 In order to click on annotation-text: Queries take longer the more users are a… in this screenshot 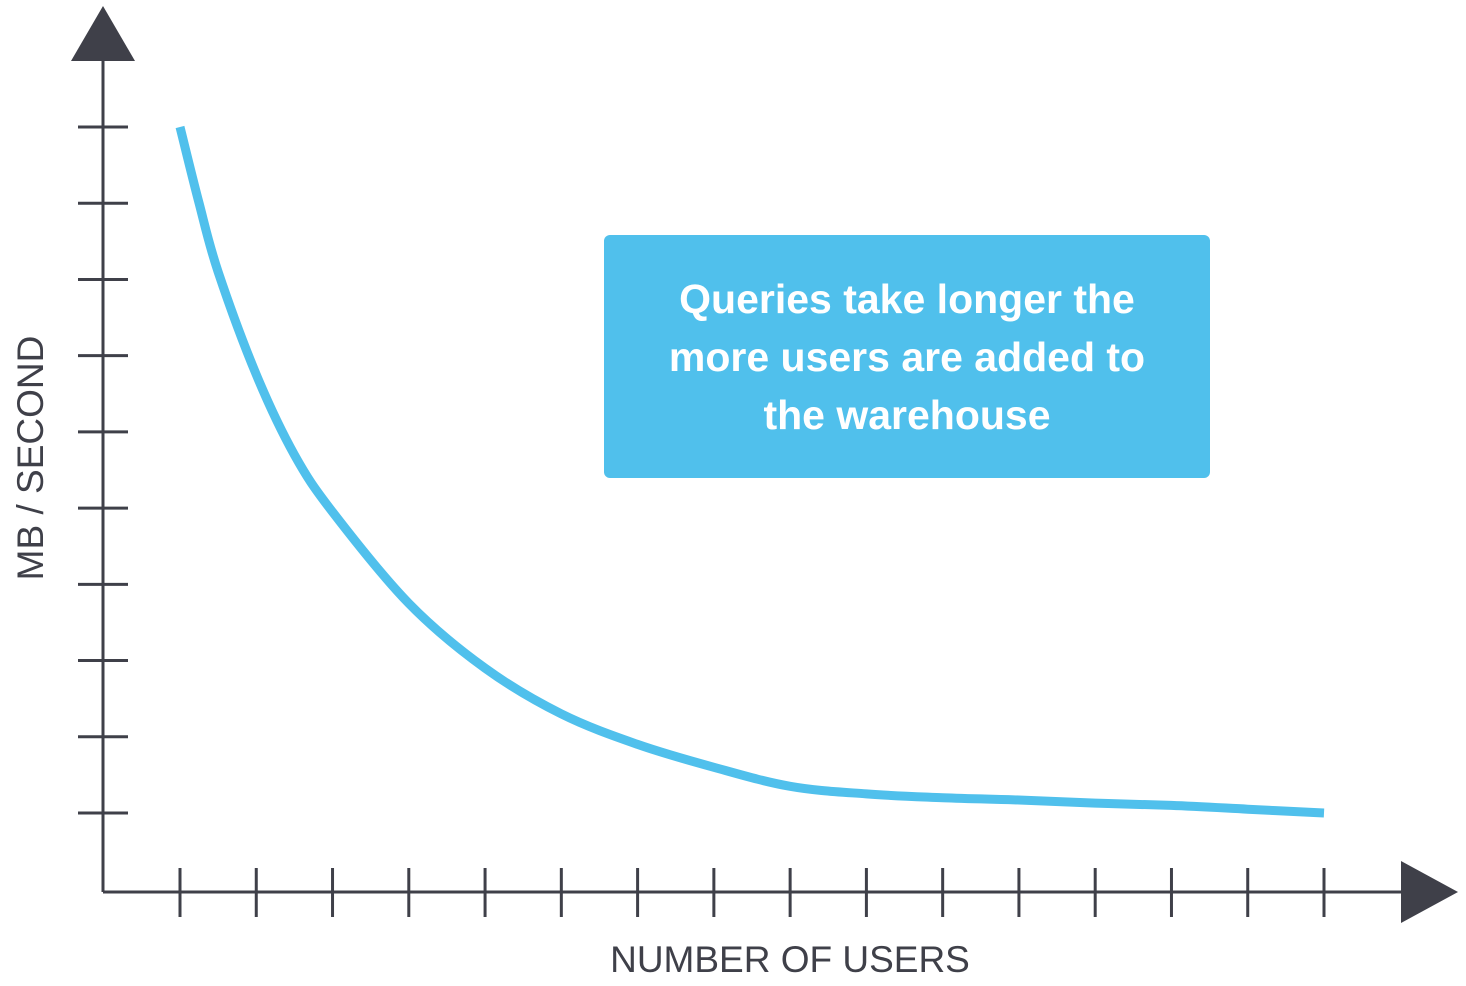, I will do `click(907, 356)`.